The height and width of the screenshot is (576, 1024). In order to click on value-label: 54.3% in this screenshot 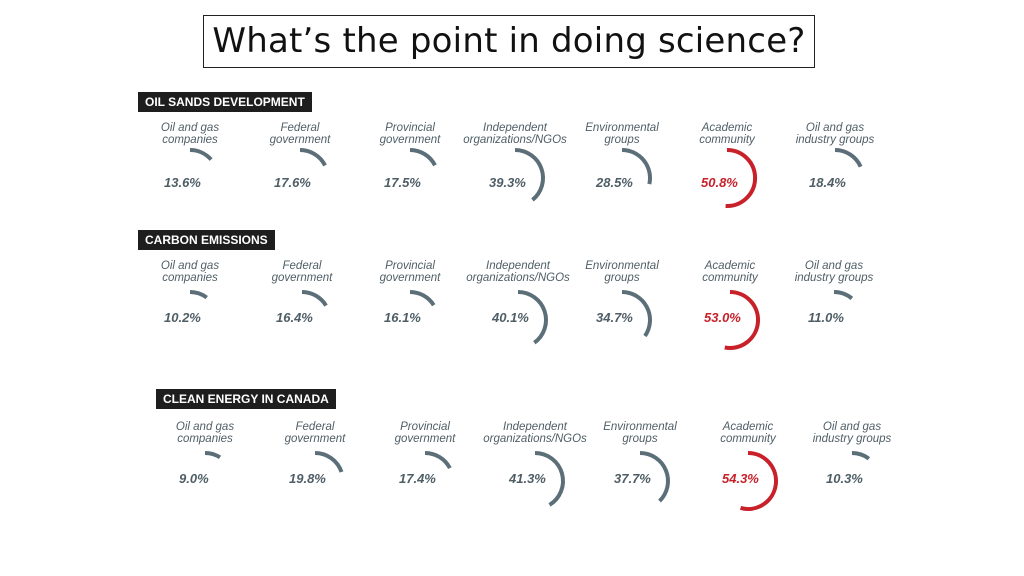, I will do `click(740, 478)`.